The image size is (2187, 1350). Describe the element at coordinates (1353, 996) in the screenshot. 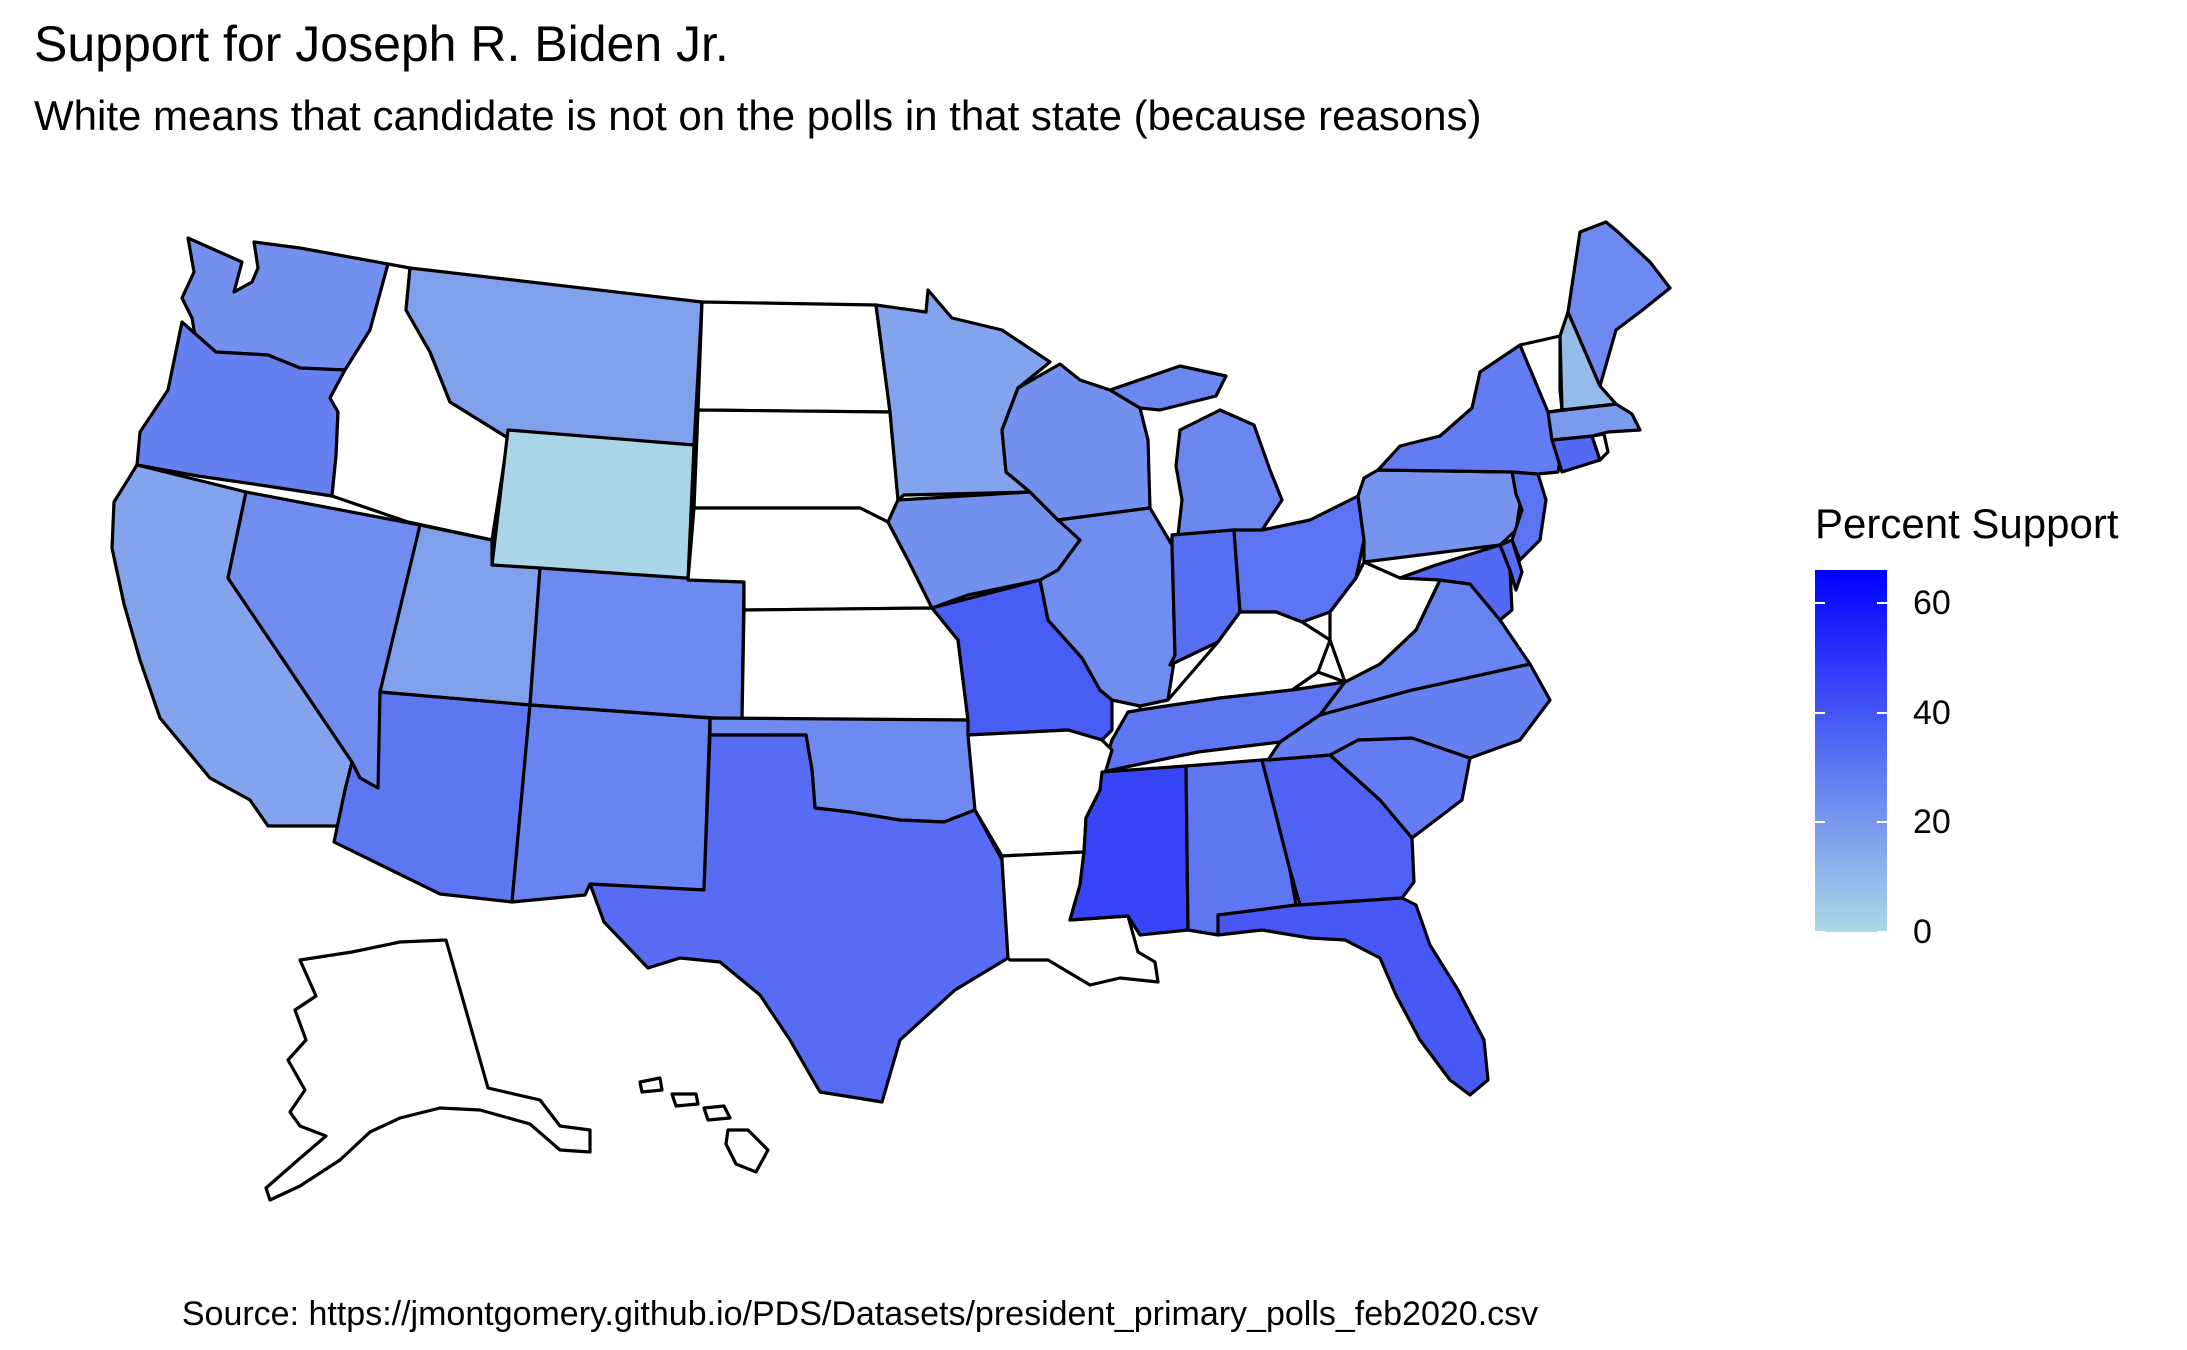

I see `state-florida` at that location.